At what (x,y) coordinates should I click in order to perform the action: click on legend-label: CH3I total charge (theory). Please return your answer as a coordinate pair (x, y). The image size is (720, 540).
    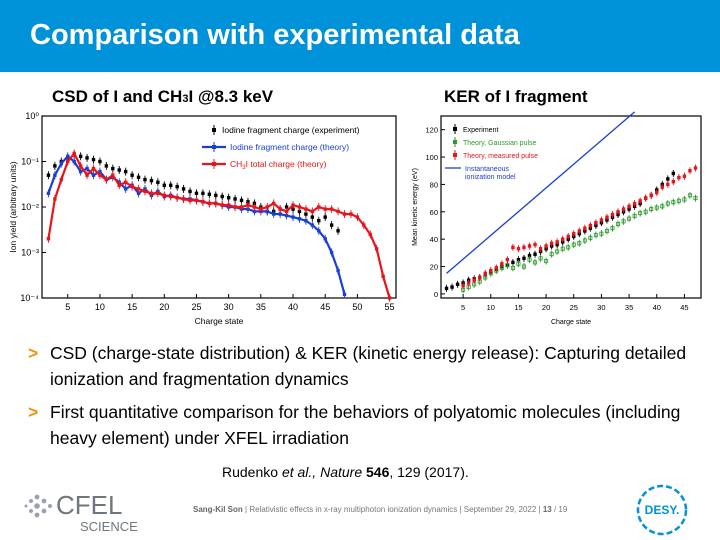
    Looking at the image, I should click on (278, 165).